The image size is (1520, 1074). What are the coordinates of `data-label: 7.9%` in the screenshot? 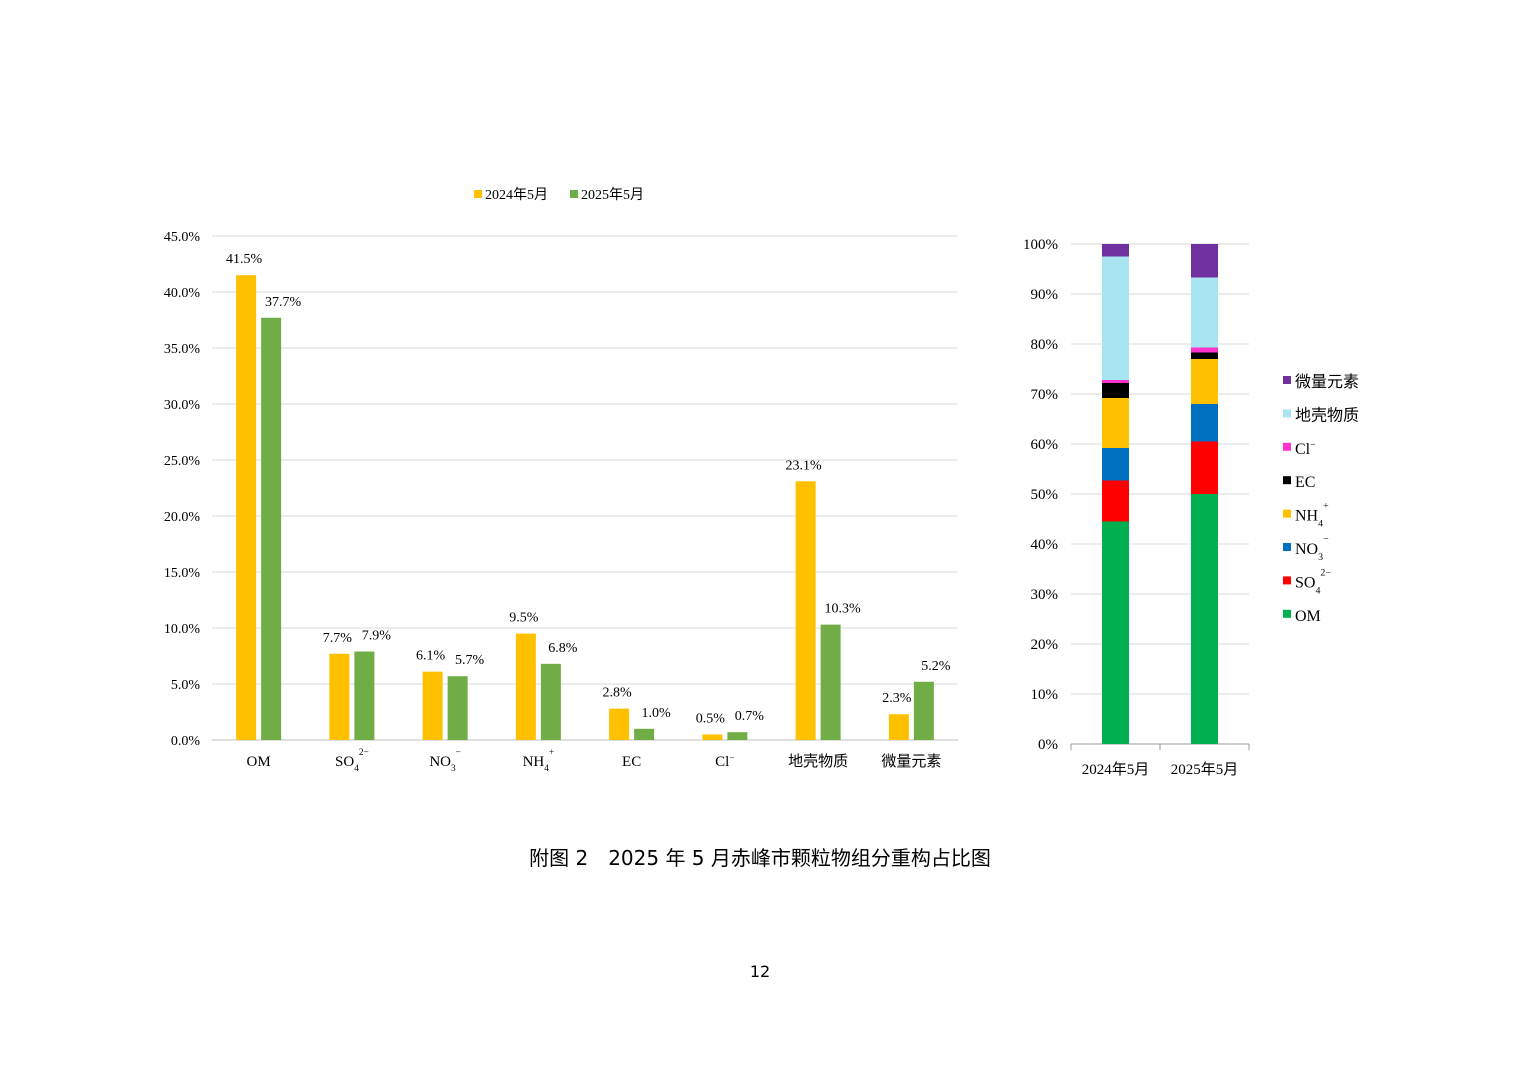 It's located at (377, 636).